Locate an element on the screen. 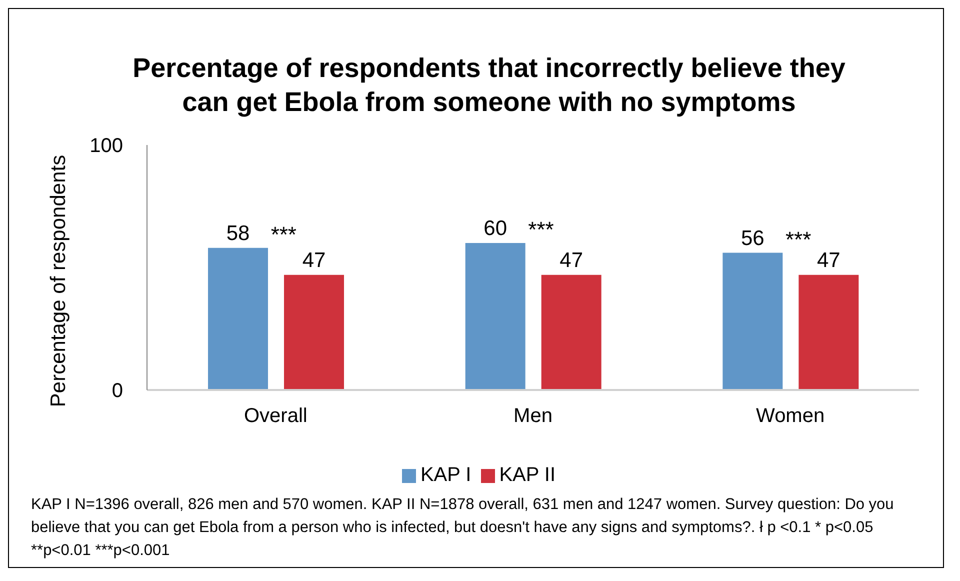  y-tick-label: 100 is located at coordinates (106, 146).